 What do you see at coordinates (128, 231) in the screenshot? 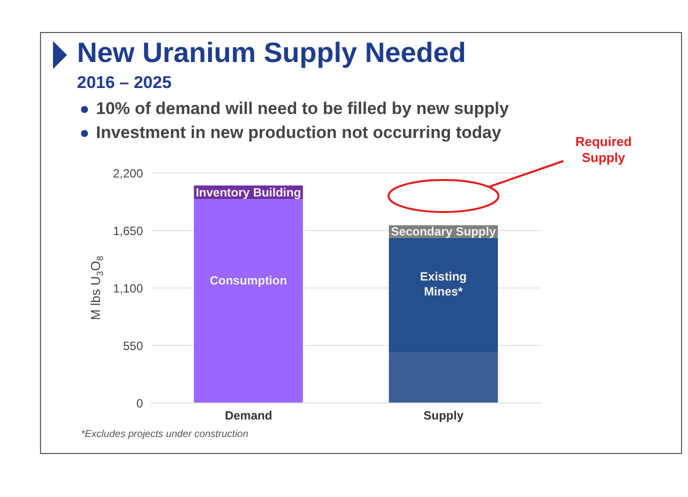
I see `y-tick-label: 1,650` at bounding box center [128, 231].